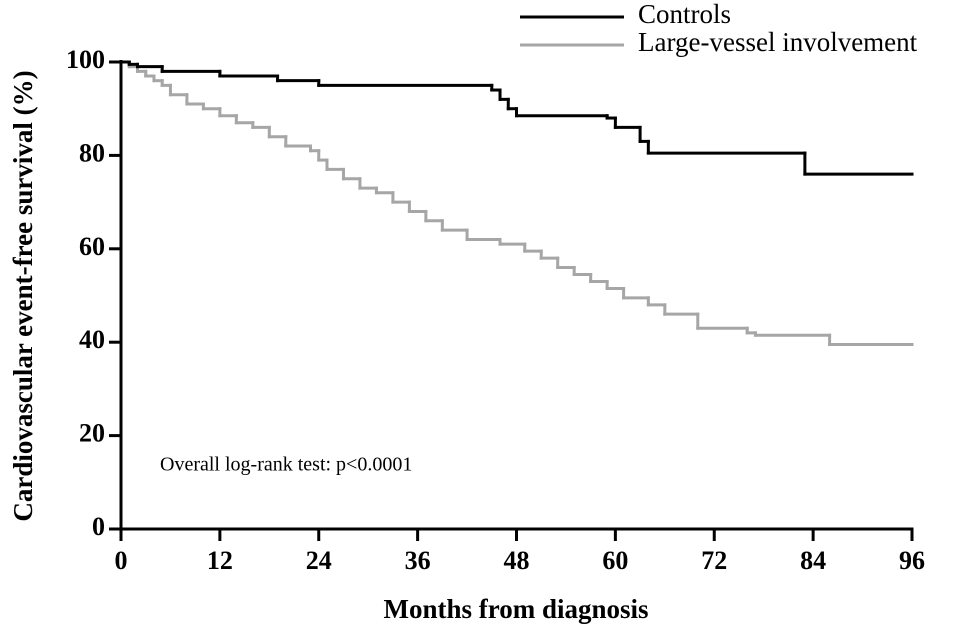 The image size is (957, 631). Describe the element at coordinates (714, 560) in the screenshot. I see `x-tick-label: 72` at that location.